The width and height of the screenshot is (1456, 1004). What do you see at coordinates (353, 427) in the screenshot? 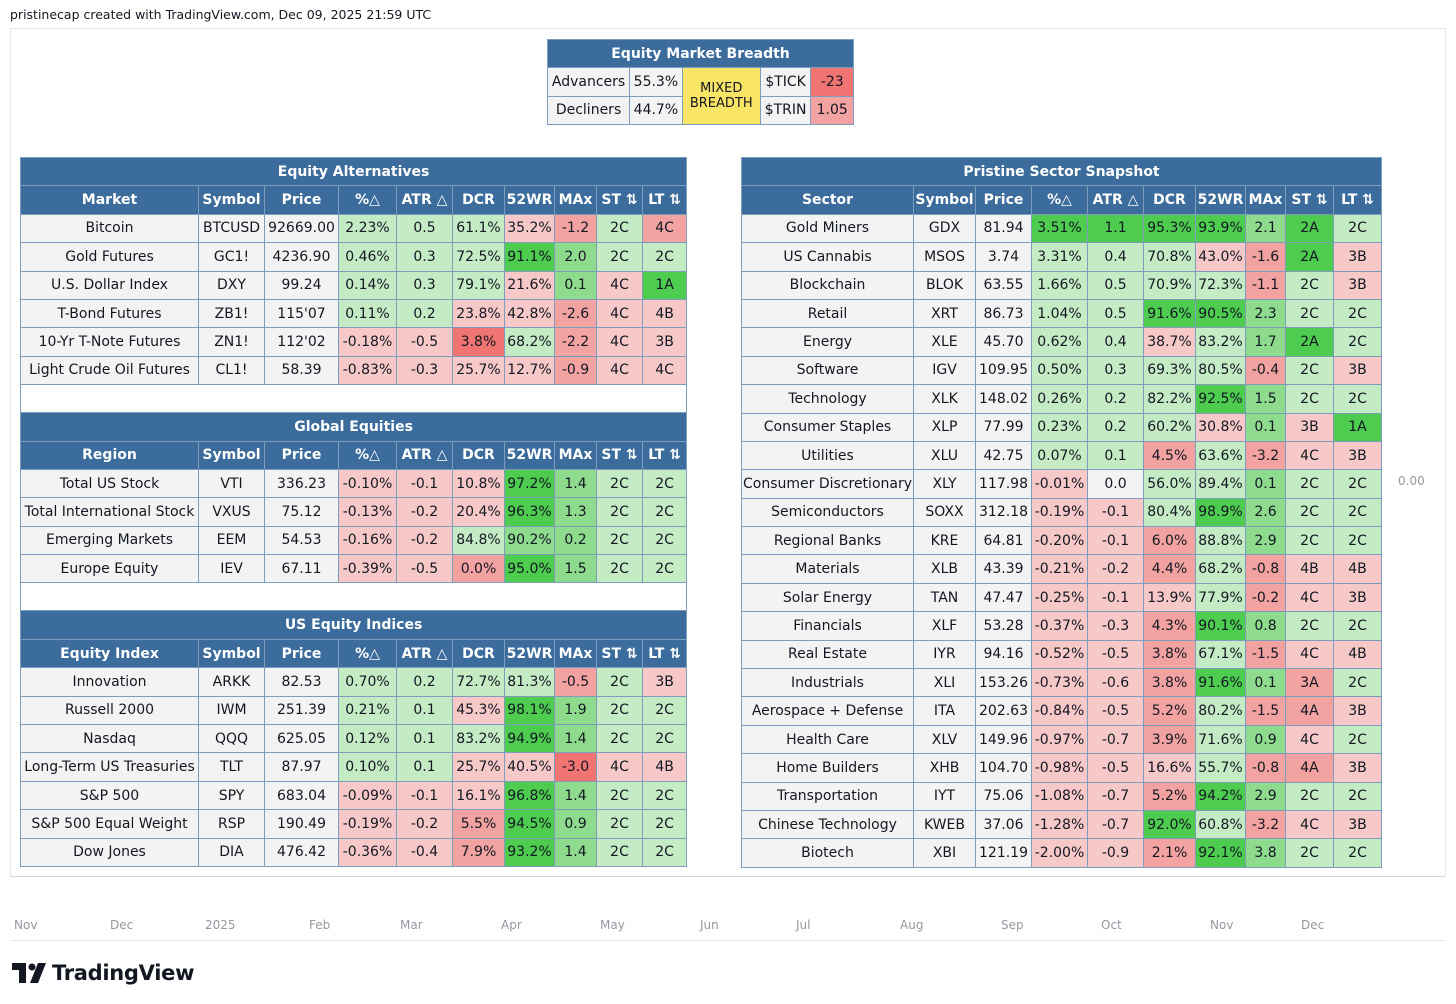
I see `global-title: Global Equities` at bounding box center [353, 427].